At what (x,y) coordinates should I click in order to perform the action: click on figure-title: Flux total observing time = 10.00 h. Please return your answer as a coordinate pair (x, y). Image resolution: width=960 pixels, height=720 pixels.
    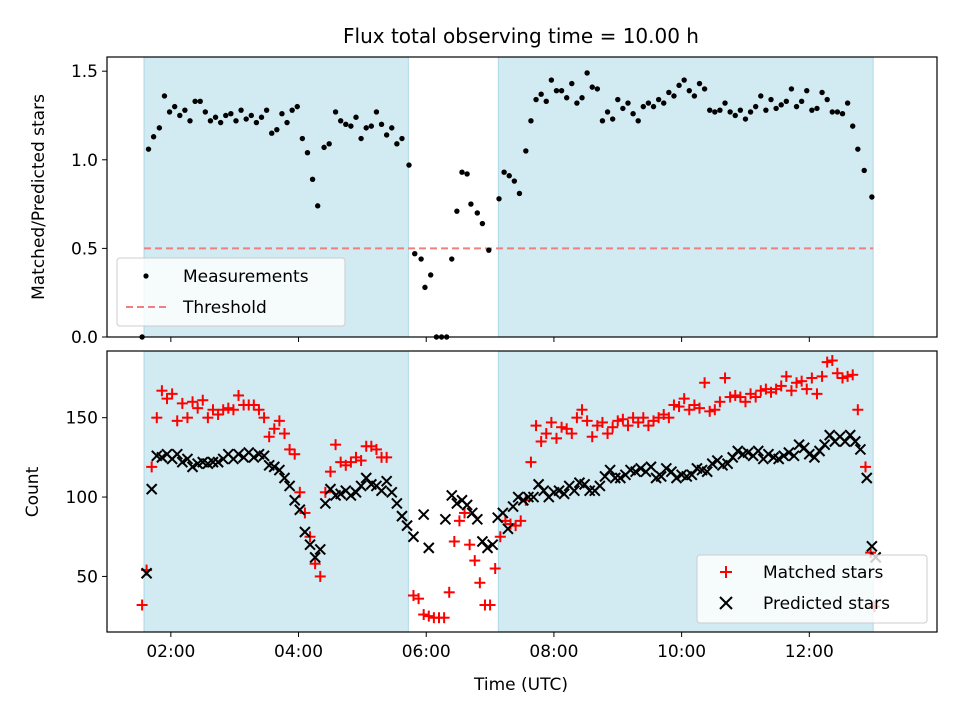
    Looking at the image, I should click on (521, 36).